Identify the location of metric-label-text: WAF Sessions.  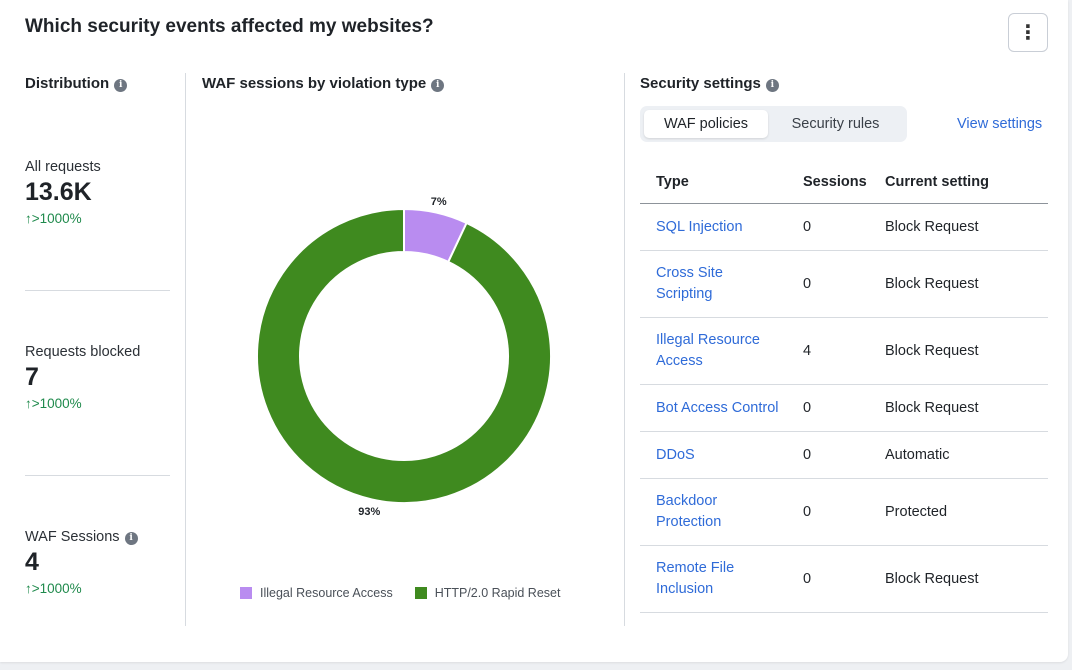
(72, 537).